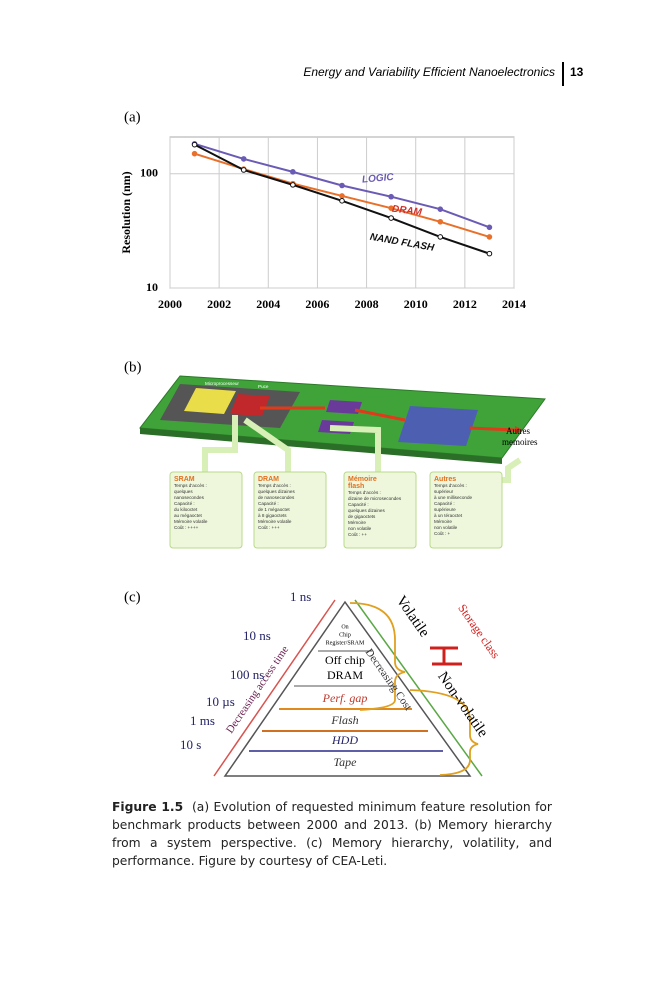 This screenshot has width=663, height=1000. What do you see at coordinates (276, 491) in the screenshot?
I see `box-line: quelques dizaines` at bounding box center [276, 491].